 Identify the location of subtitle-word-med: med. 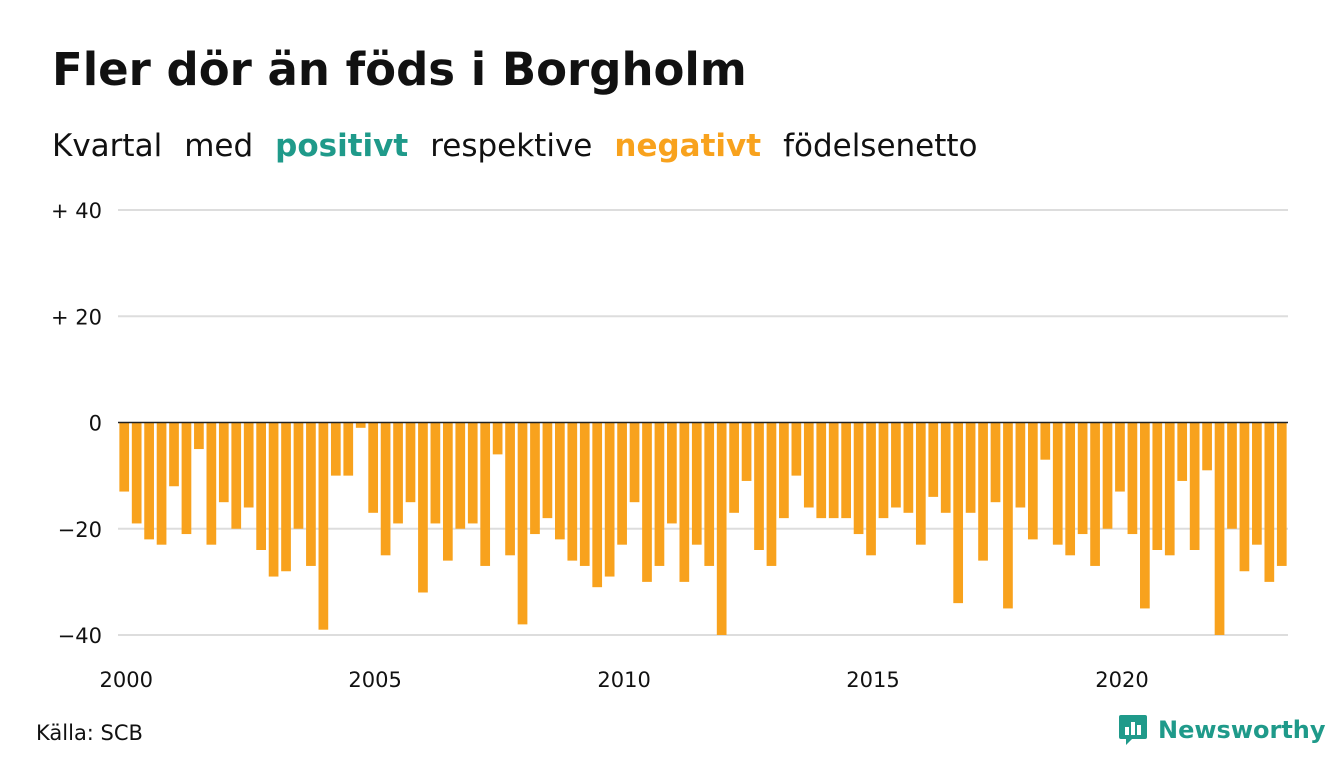
(219, 146).